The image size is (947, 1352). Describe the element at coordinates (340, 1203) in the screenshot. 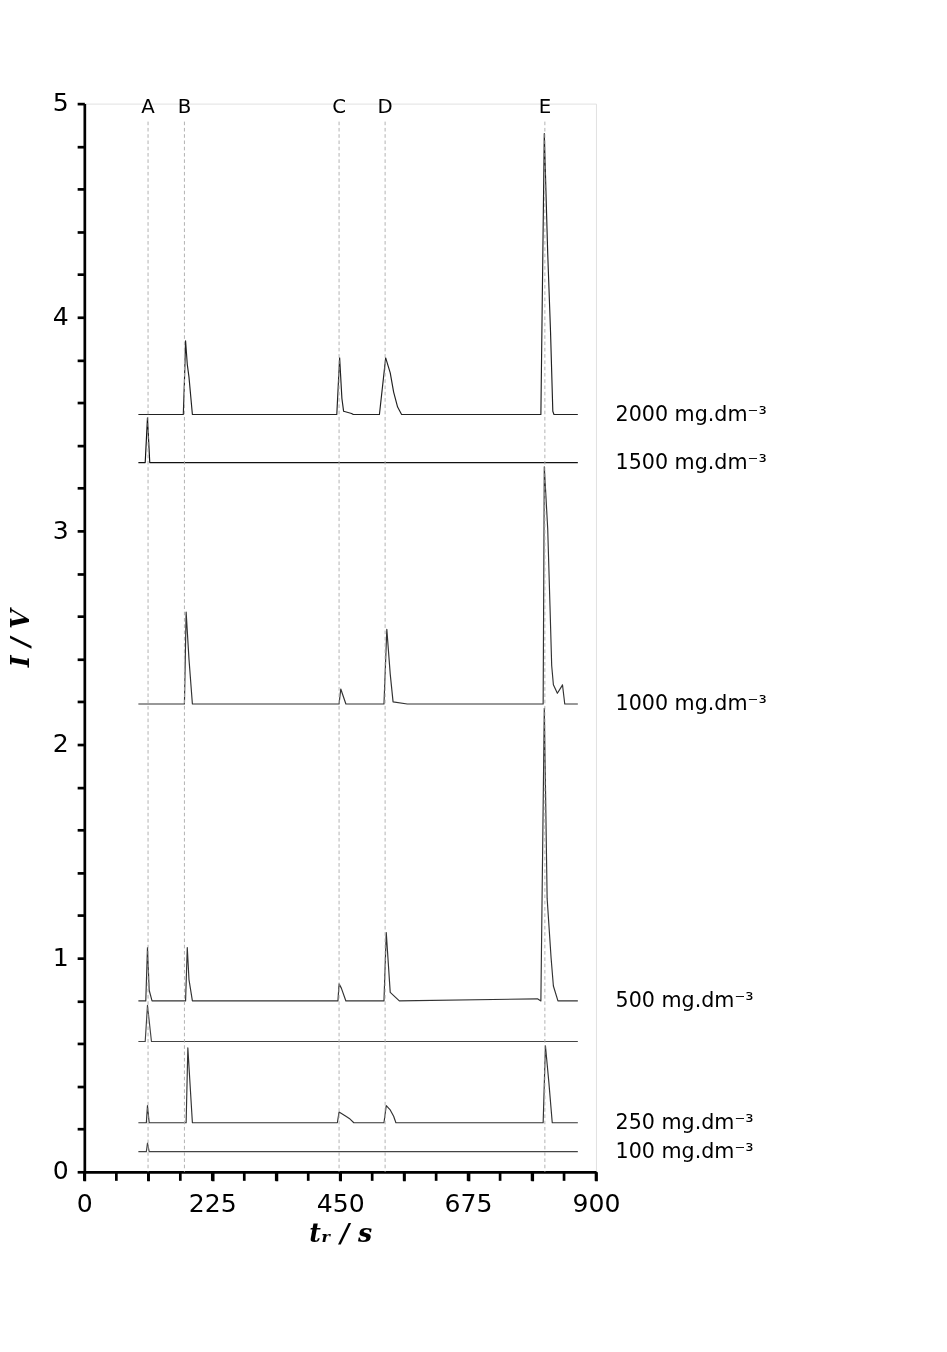

I see `x-tick-label: 450` at that location.